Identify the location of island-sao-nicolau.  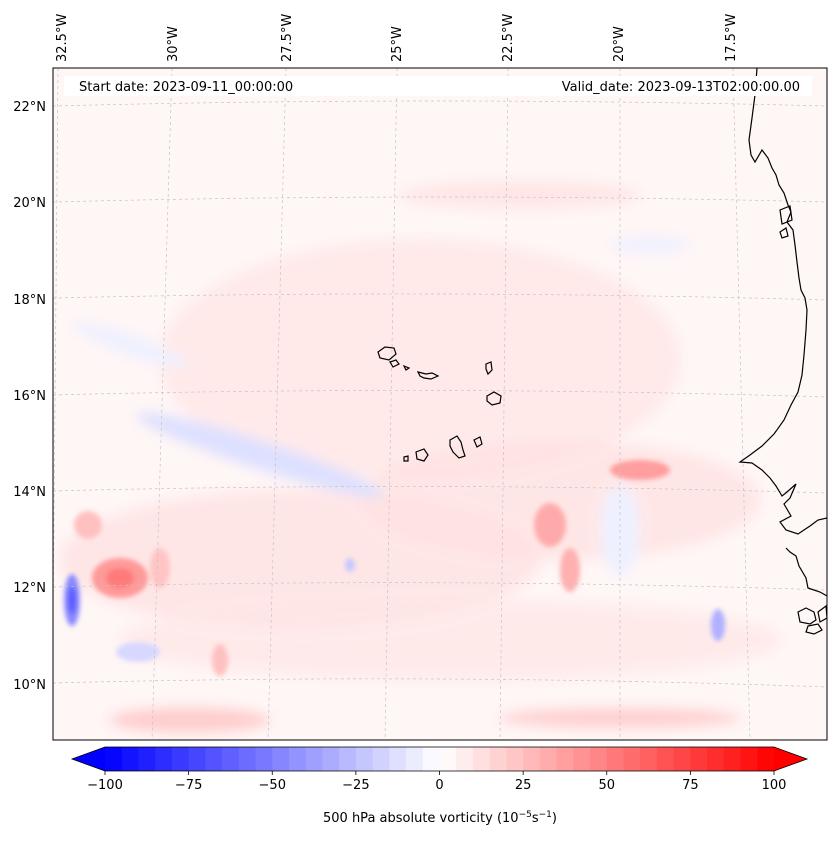
(428, 375).